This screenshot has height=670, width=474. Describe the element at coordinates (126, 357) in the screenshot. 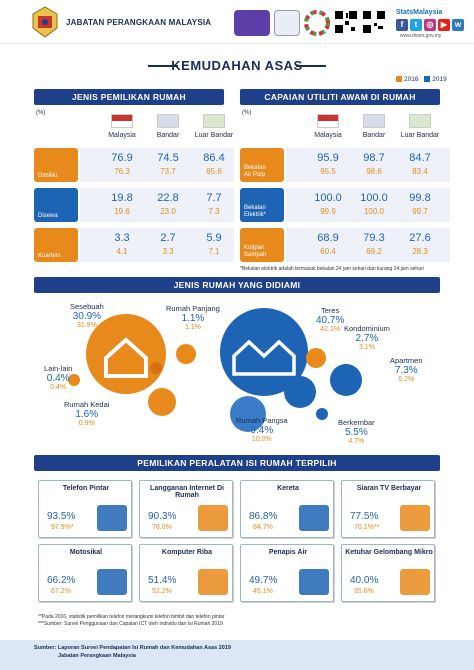

I see `house-outline-icon` at that location.